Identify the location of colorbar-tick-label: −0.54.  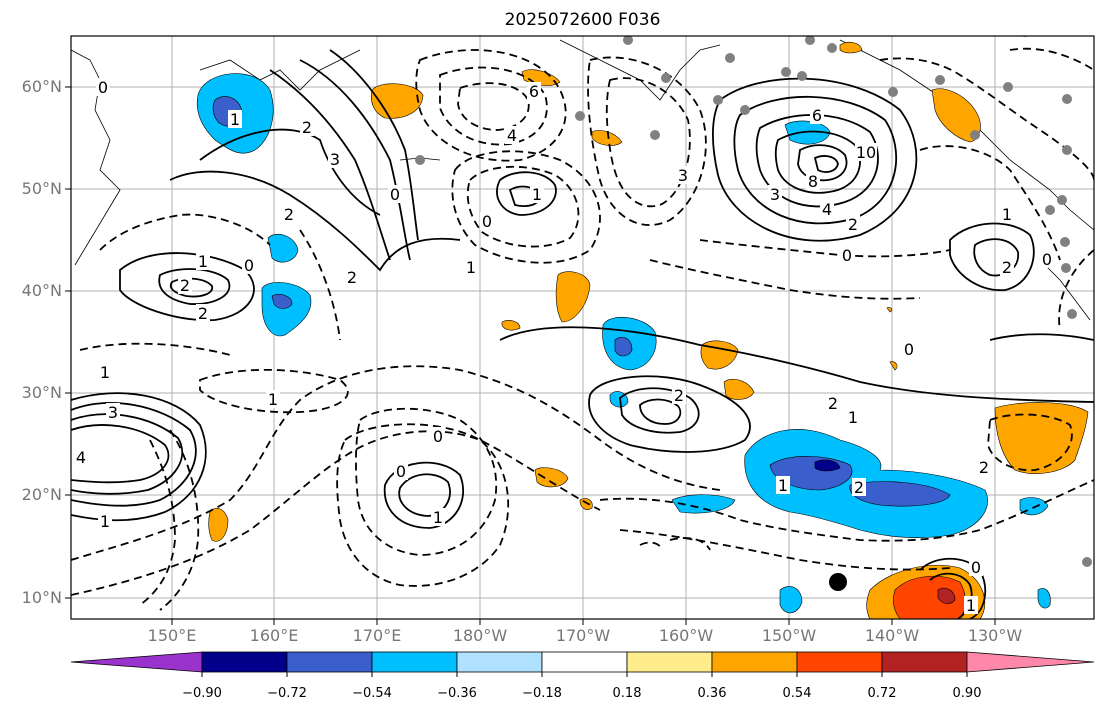
(372, 693).